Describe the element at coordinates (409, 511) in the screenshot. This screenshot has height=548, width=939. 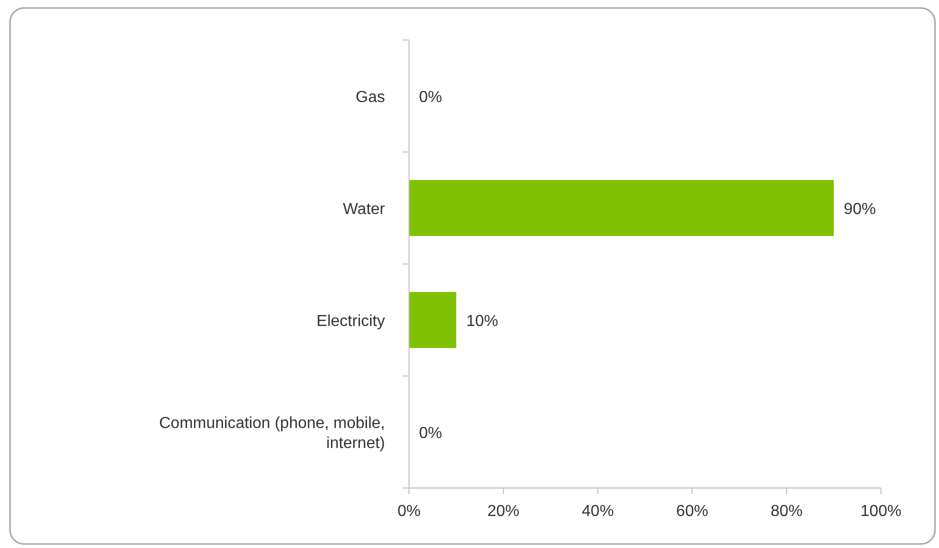
I see `x-tick-label: 0%` at that location.